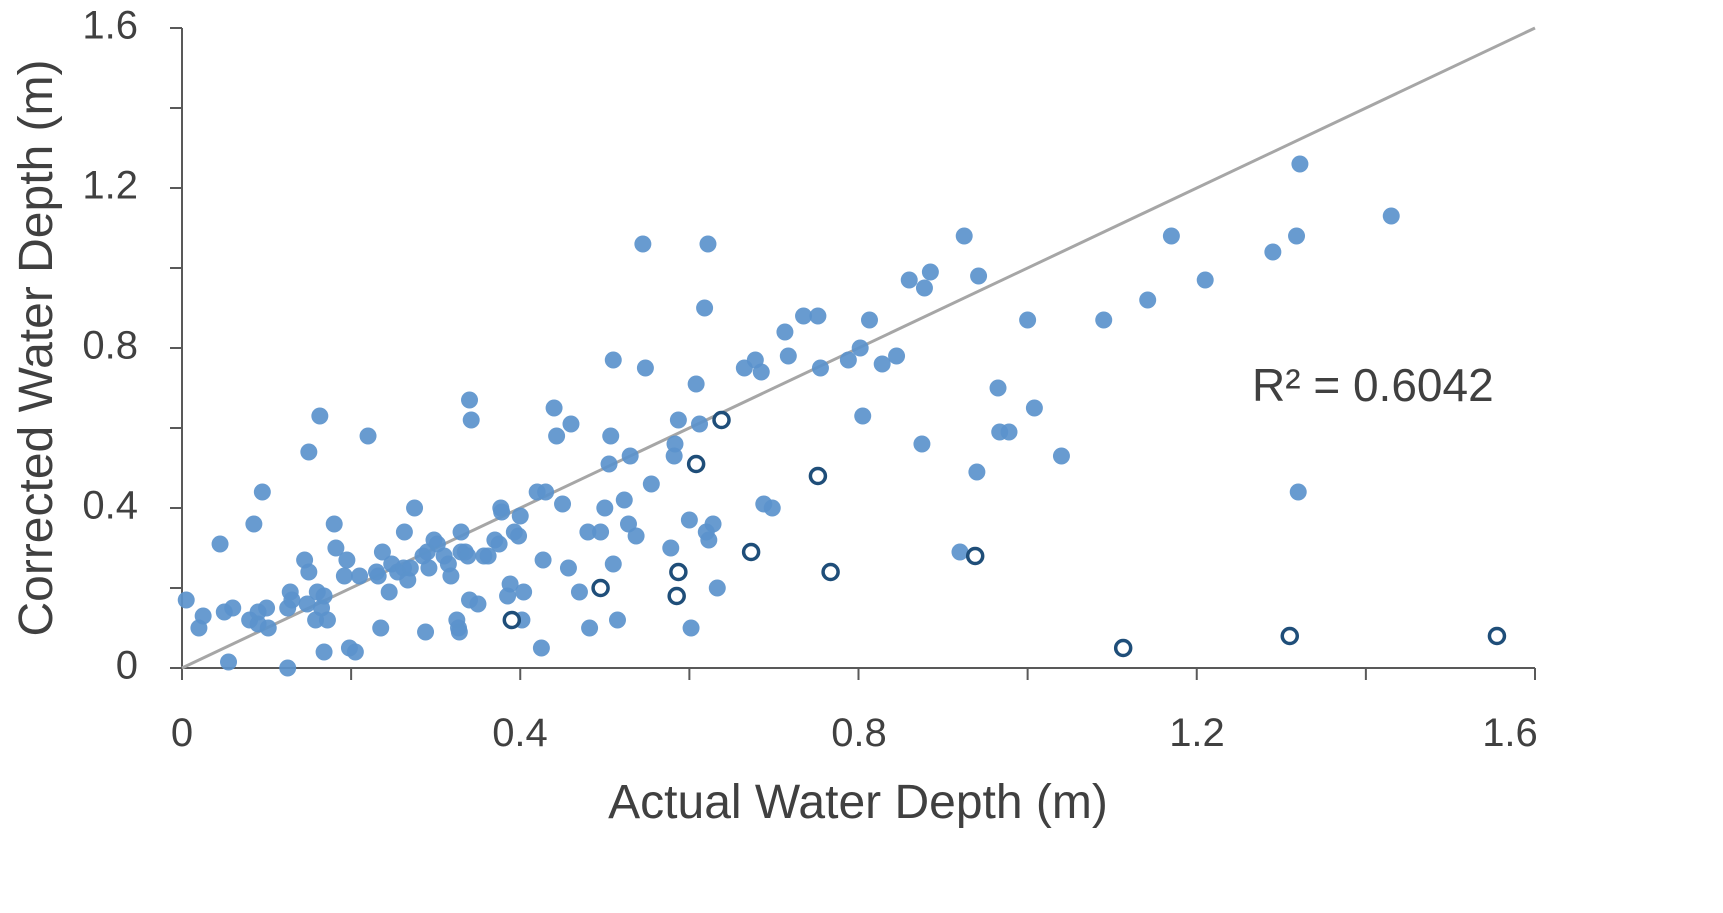 The image size is (1723, 913). I want to click on y-tick-label: 0.8, so click(110, 346).